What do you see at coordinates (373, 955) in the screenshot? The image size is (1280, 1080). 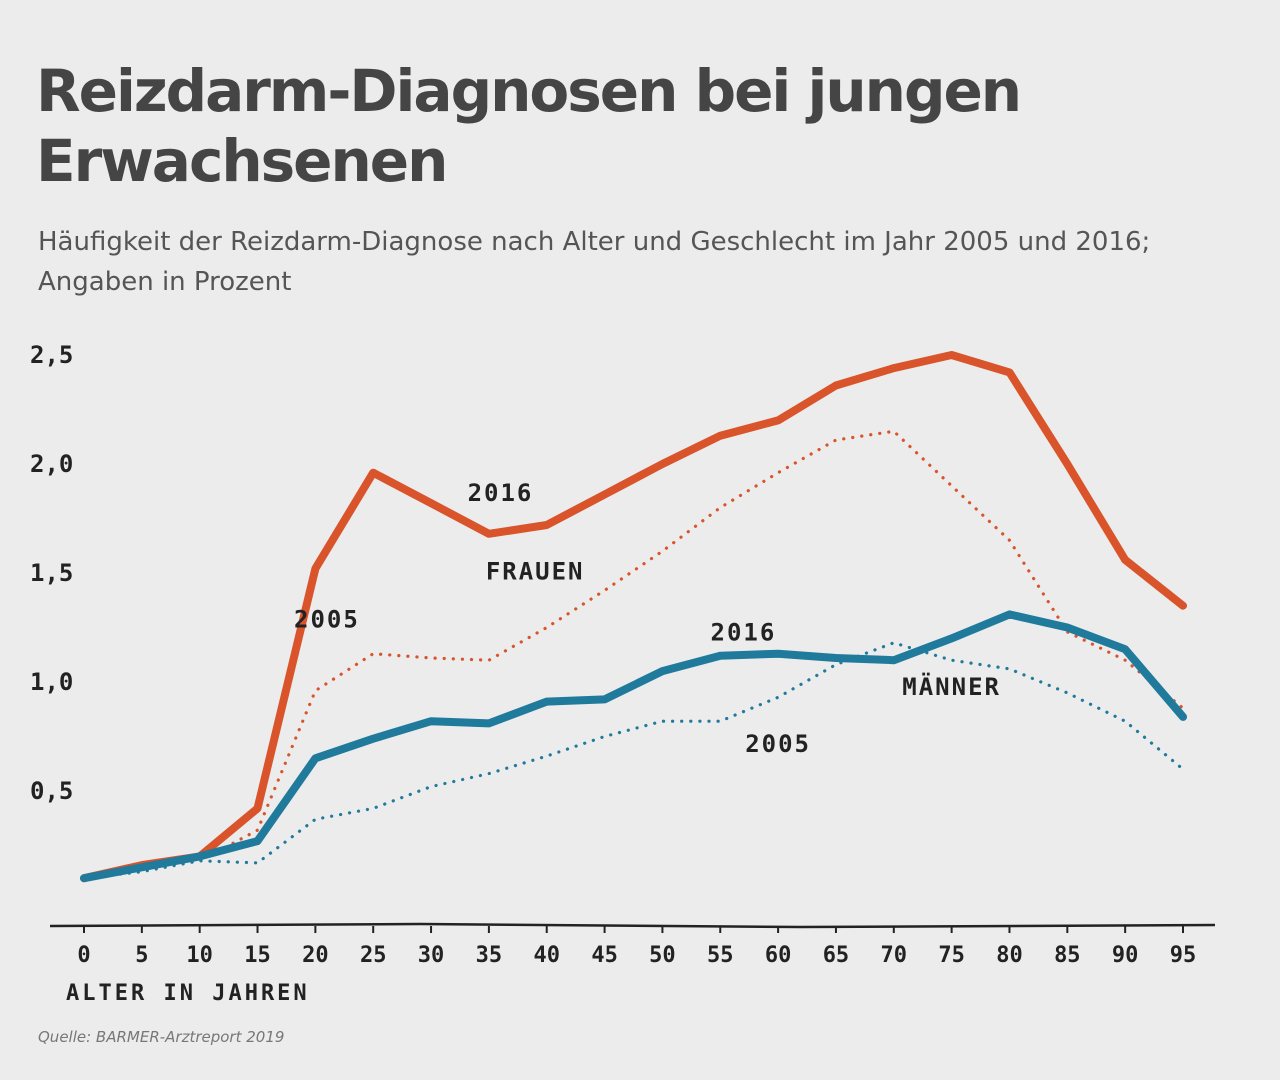 I see `x-tick-label: 25` at bounding box center [373, 955].